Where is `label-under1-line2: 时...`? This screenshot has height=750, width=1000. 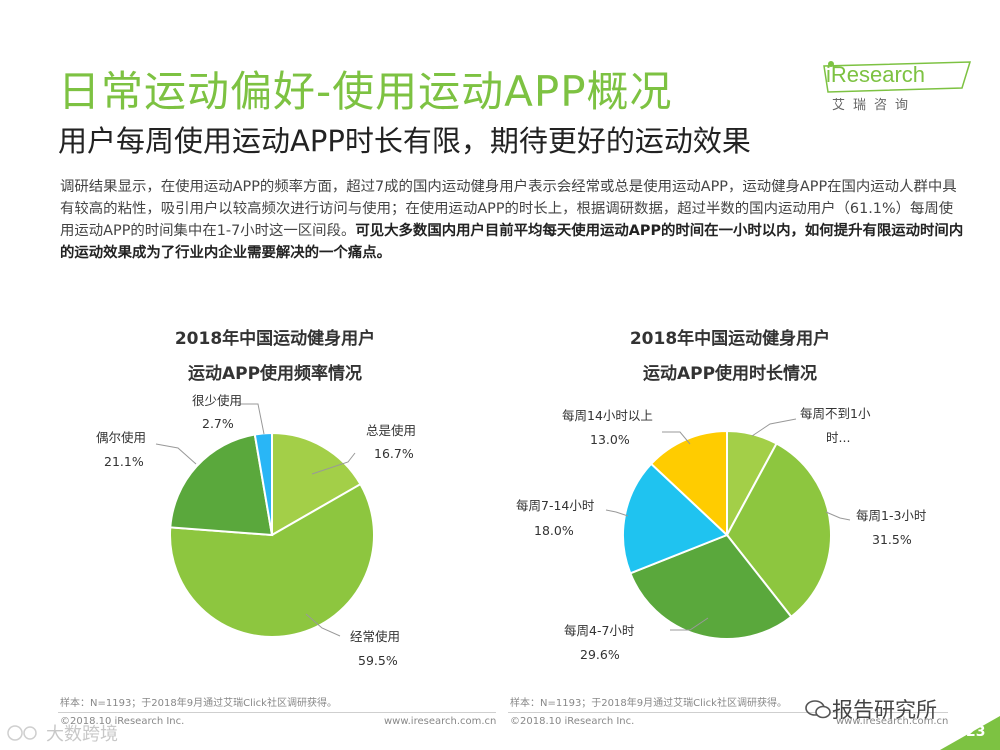 label-under1-line2: 时... is located at coordinates (838, 437).